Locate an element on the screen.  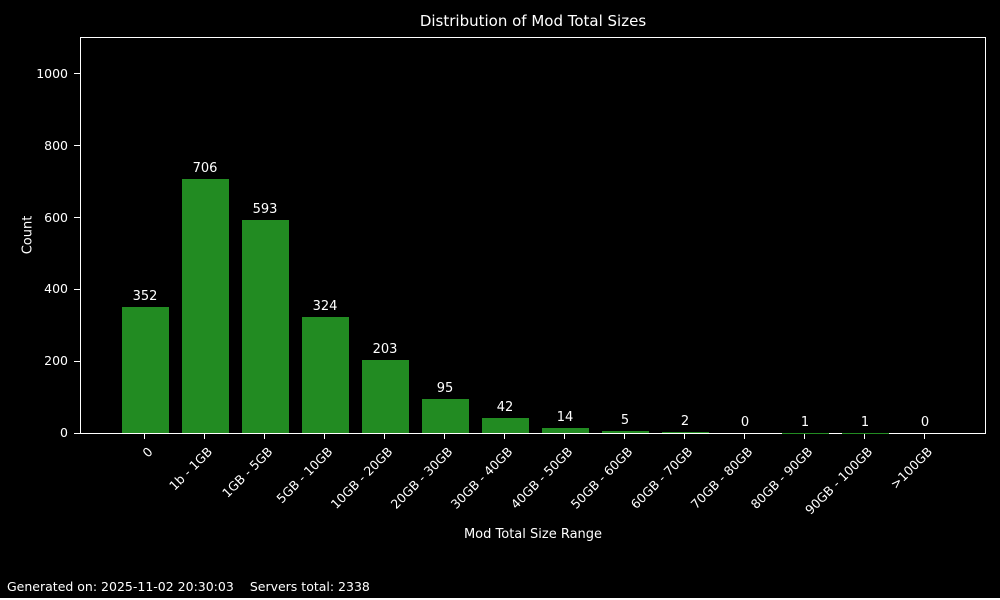
bar-value-label: 42 is located at coordinates (505, 407).